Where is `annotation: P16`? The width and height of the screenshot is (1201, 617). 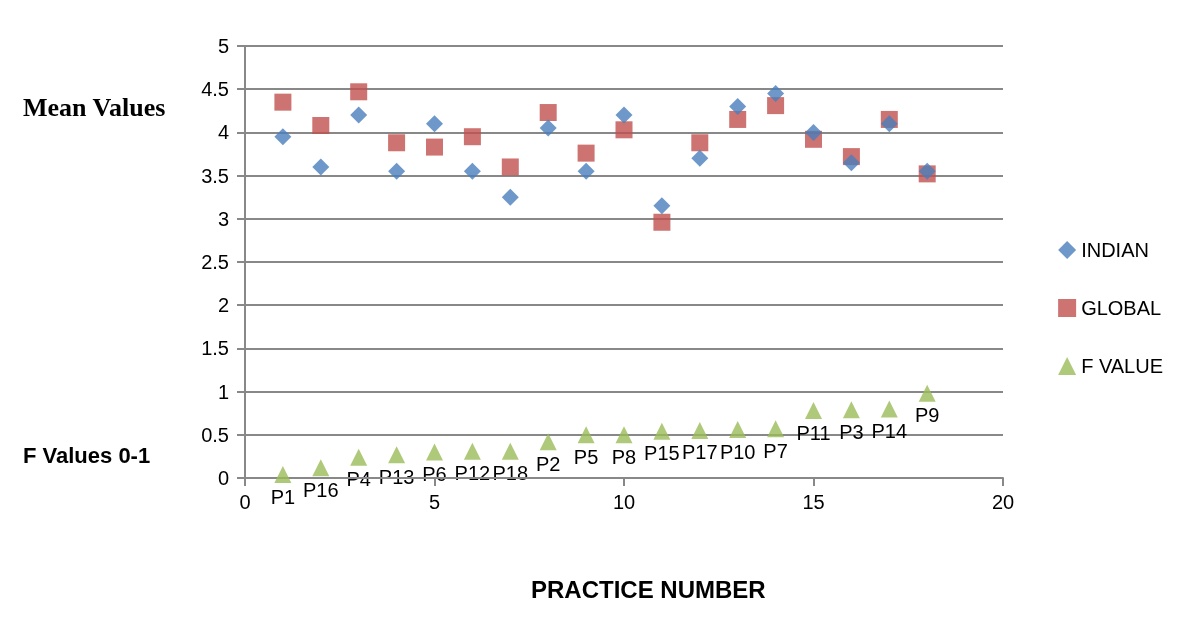 annotation: P16 is located at coordinates (321, 489).